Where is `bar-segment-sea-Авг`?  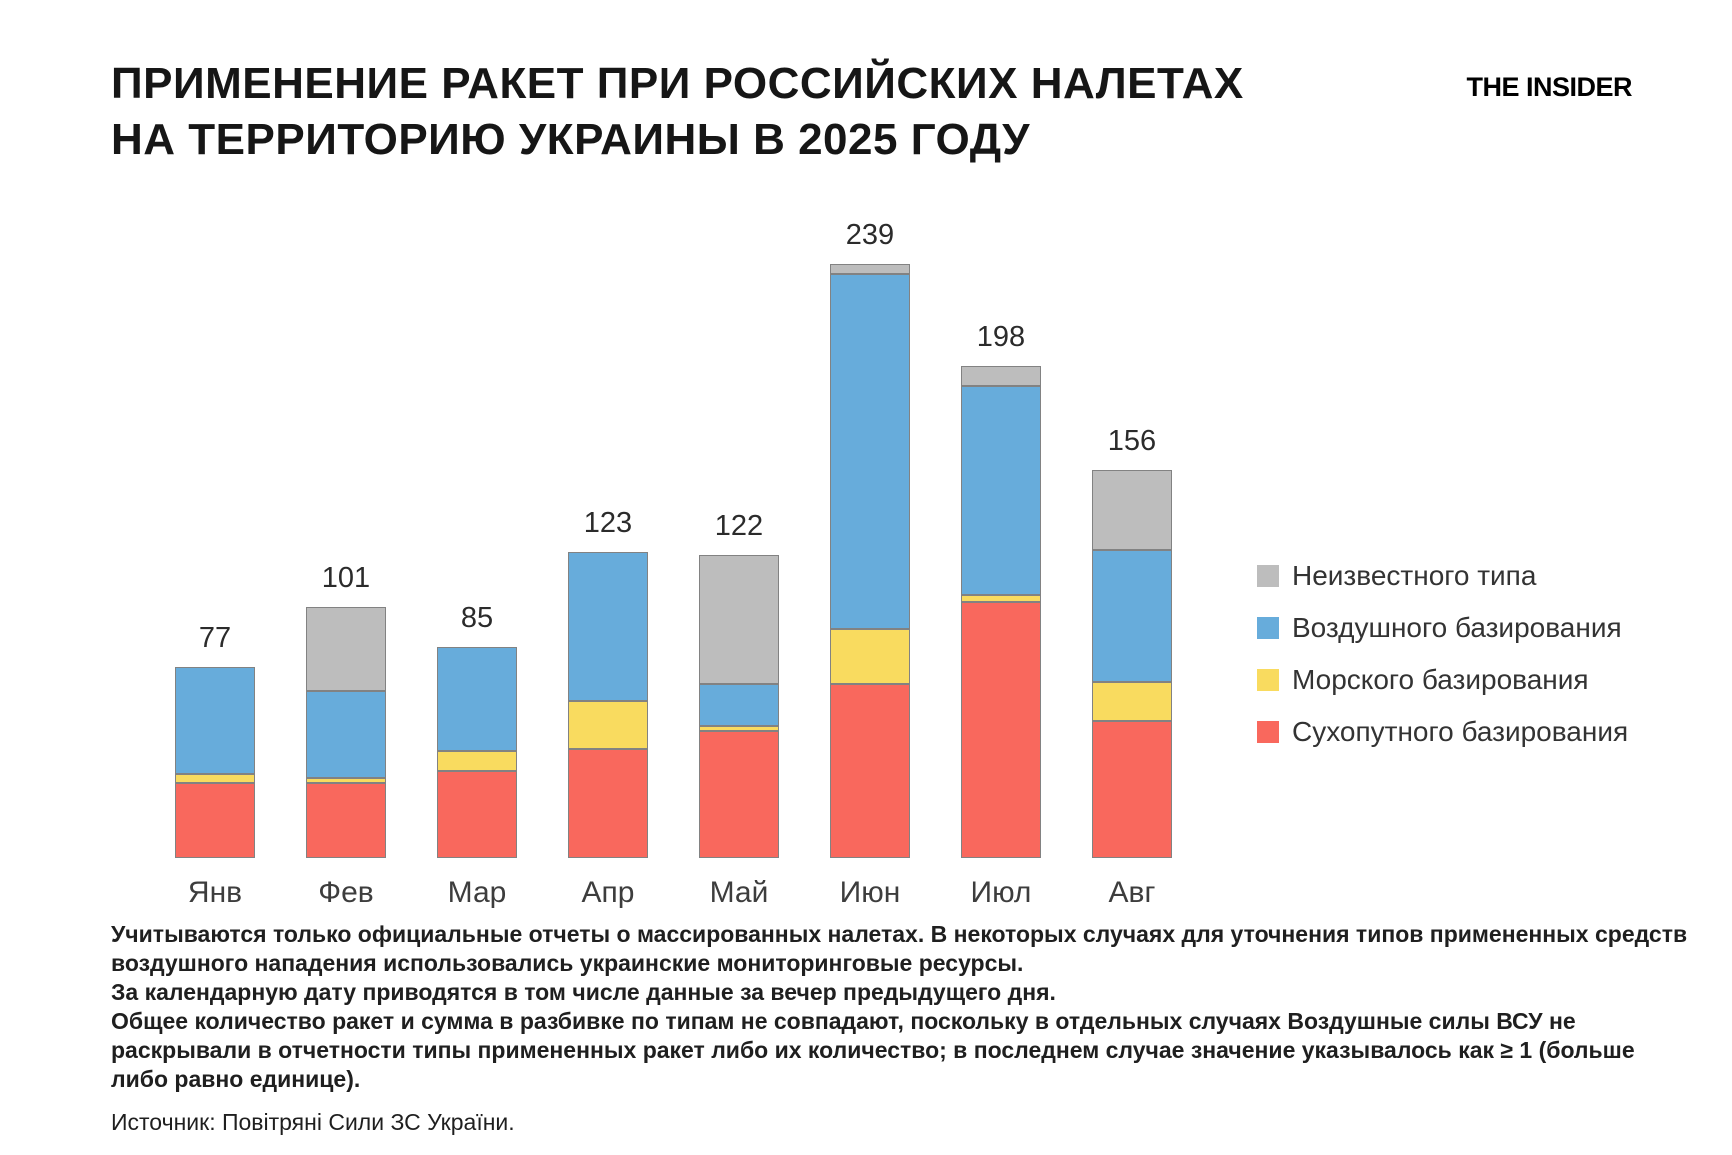 bar-segment-sea-Авг is located at coordinates (1132, 701).